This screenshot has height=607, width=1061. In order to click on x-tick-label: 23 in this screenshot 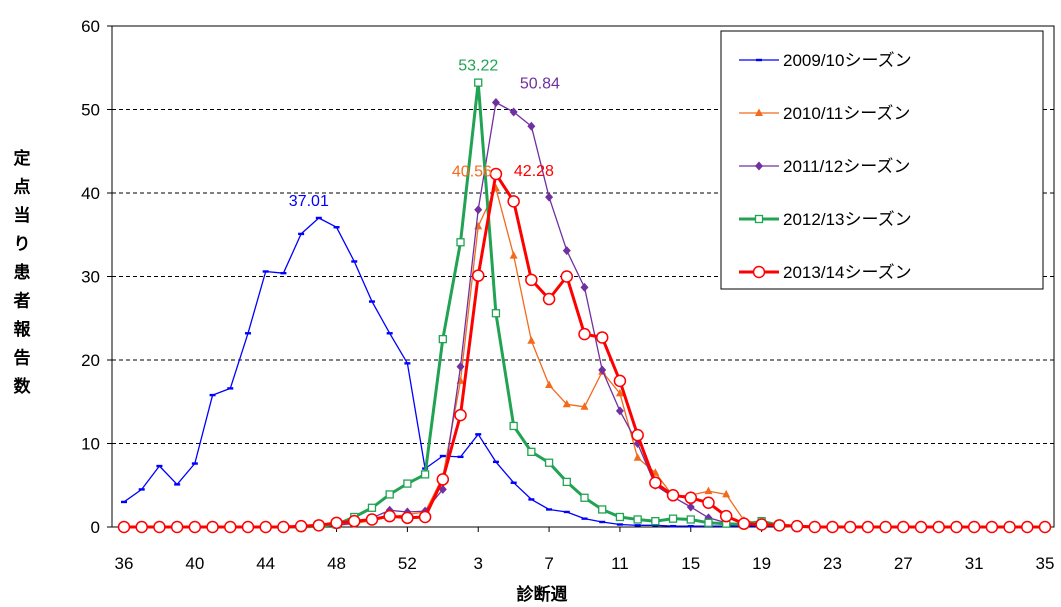, I will do `click(832, 563)`.